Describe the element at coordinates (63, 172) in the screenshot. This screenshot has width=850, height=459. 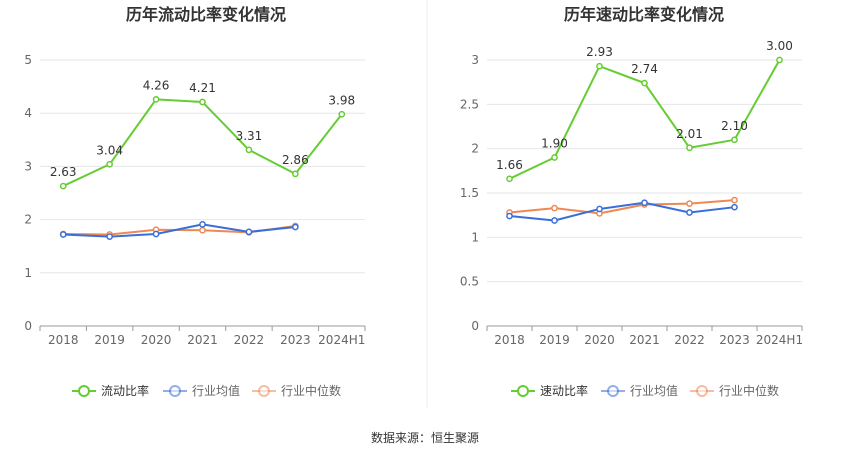
I see `data-label: 2.63` at that location.